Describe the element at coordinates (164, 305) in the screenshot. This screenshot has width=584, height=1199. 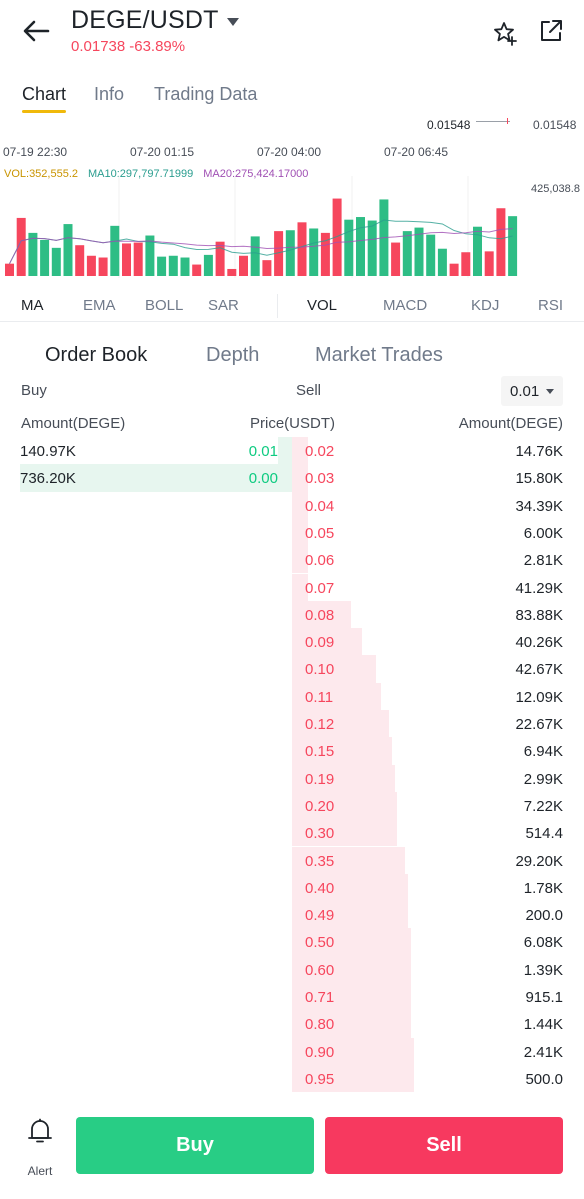
I see `indicator-boll: BOLL` at that location.